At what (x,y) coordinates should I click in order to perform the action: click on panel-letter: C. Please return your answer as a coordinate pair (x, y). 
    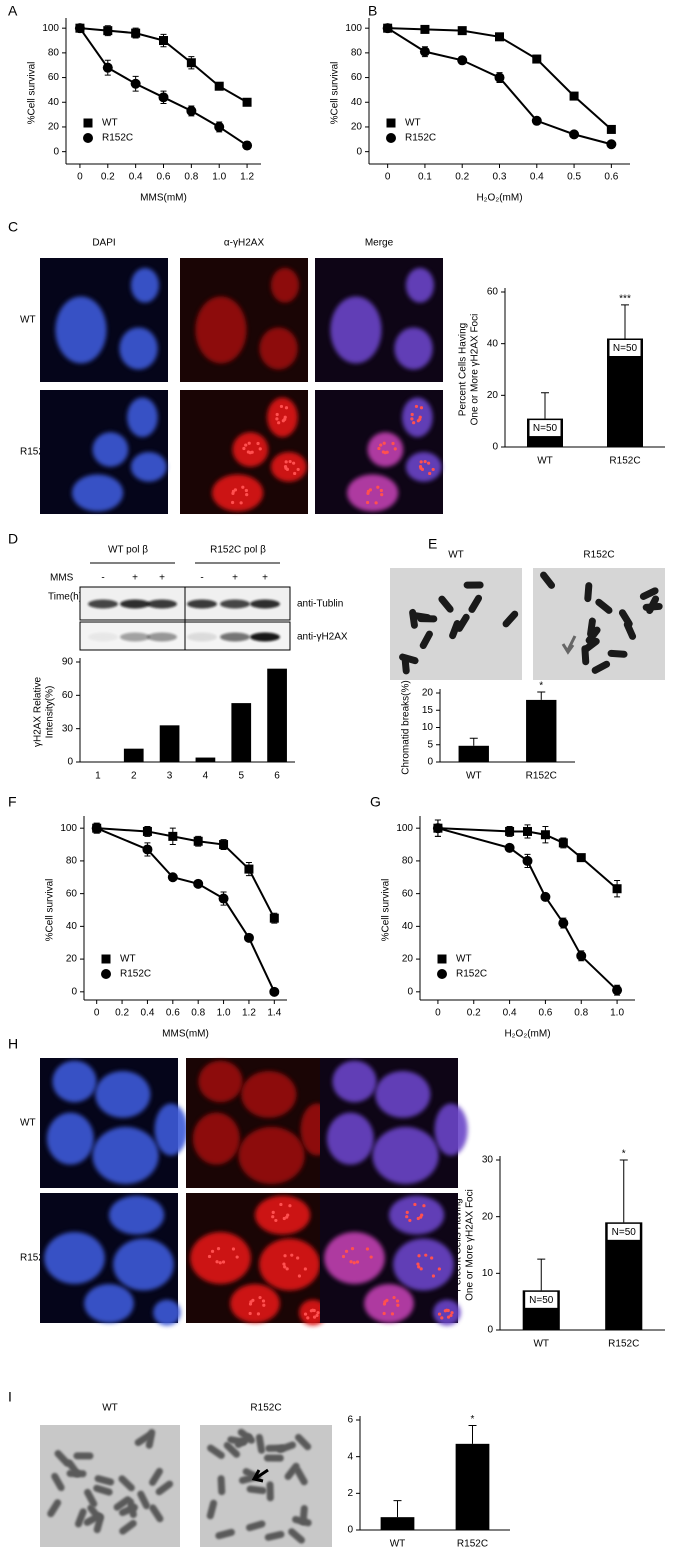
    Looking at the image, I should click on (13, 227).